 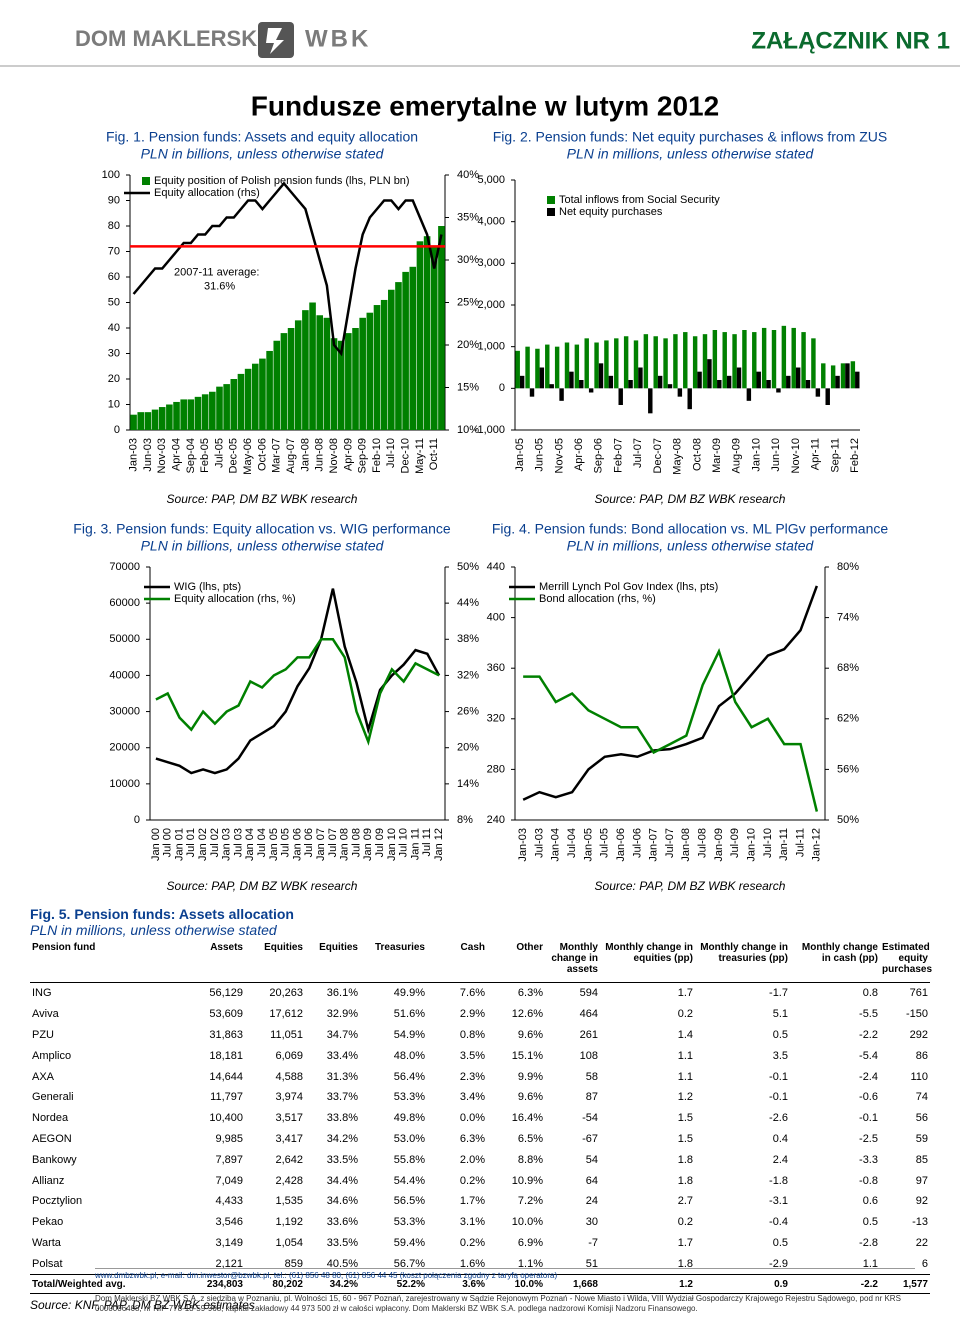 What do you see at coordinates (226, 1055) in the screenshot?
I see `table-cell: 18,181` at bounding box center [226, 1055].